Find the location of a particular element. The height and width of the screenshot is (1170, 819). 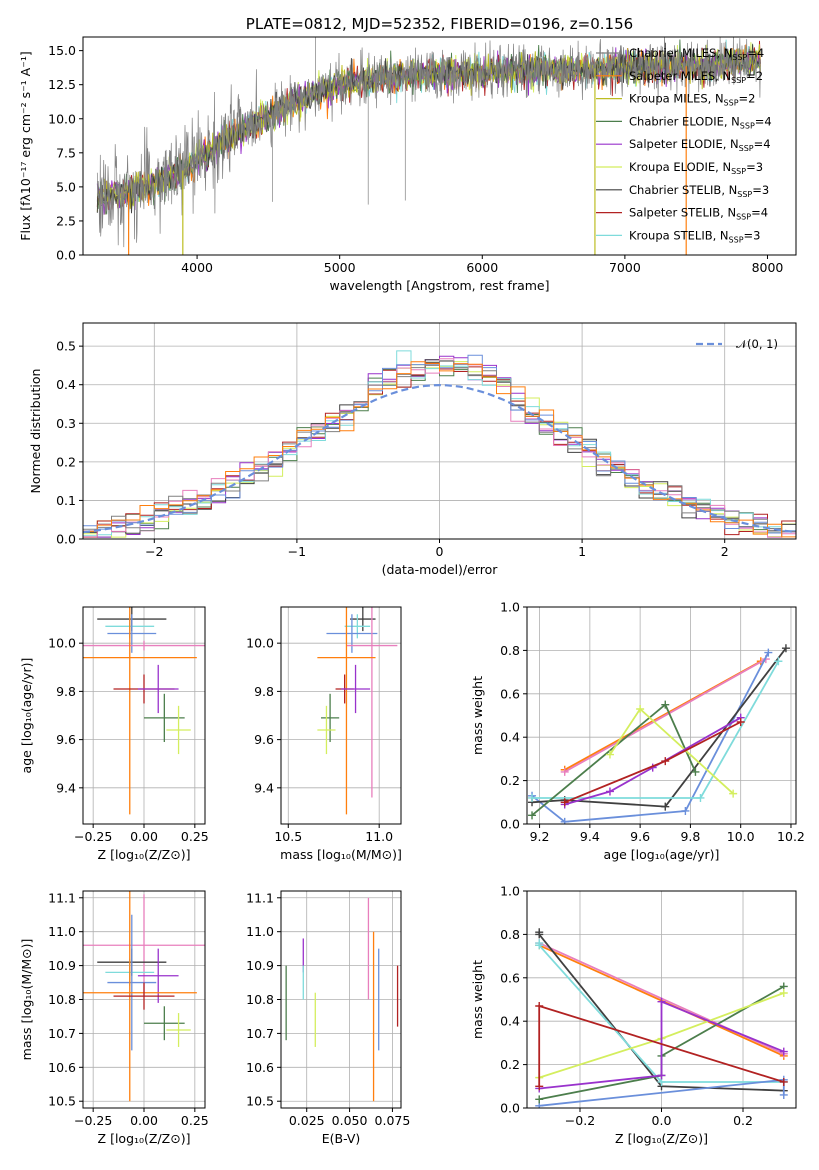

x-tick-label: 4000 is located at coordinates (197, 267).